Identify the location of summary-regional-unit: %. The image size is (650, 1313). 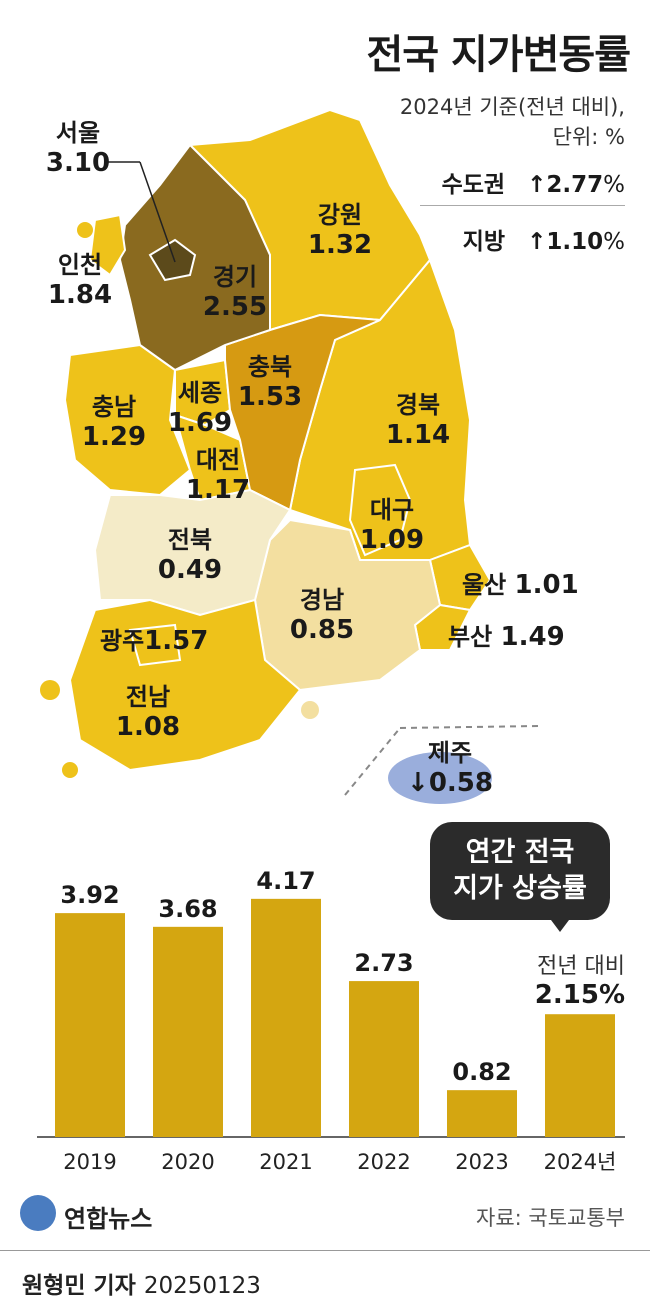
(614, 242).